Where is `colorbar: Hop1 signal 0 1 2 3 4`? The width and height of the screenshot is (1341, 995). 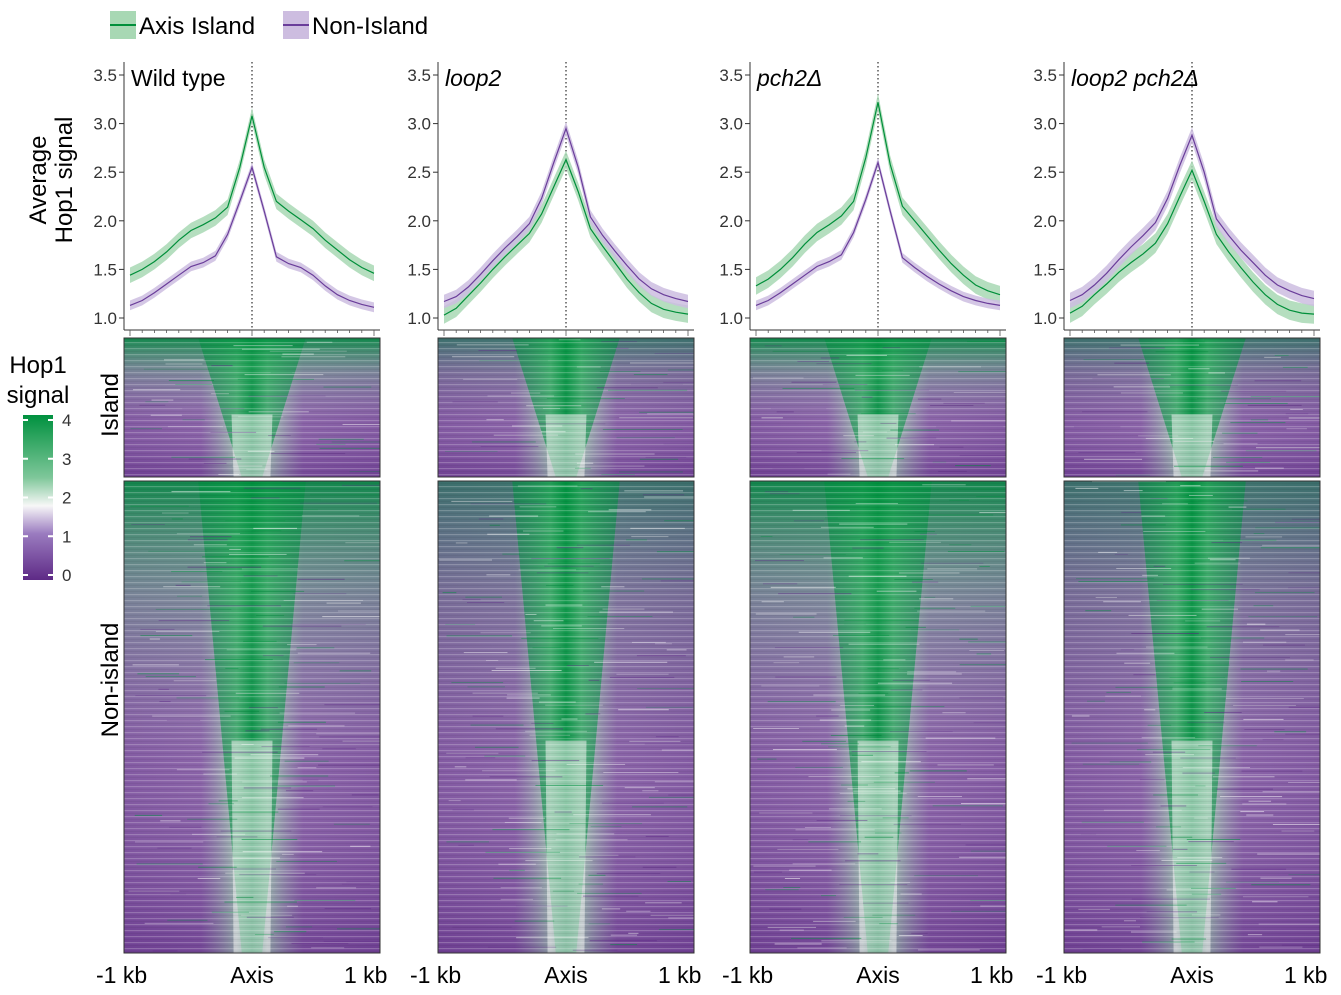
colorbar: Hop1 signal 0 1 2 3 4 is located at coordinates (39, 468).